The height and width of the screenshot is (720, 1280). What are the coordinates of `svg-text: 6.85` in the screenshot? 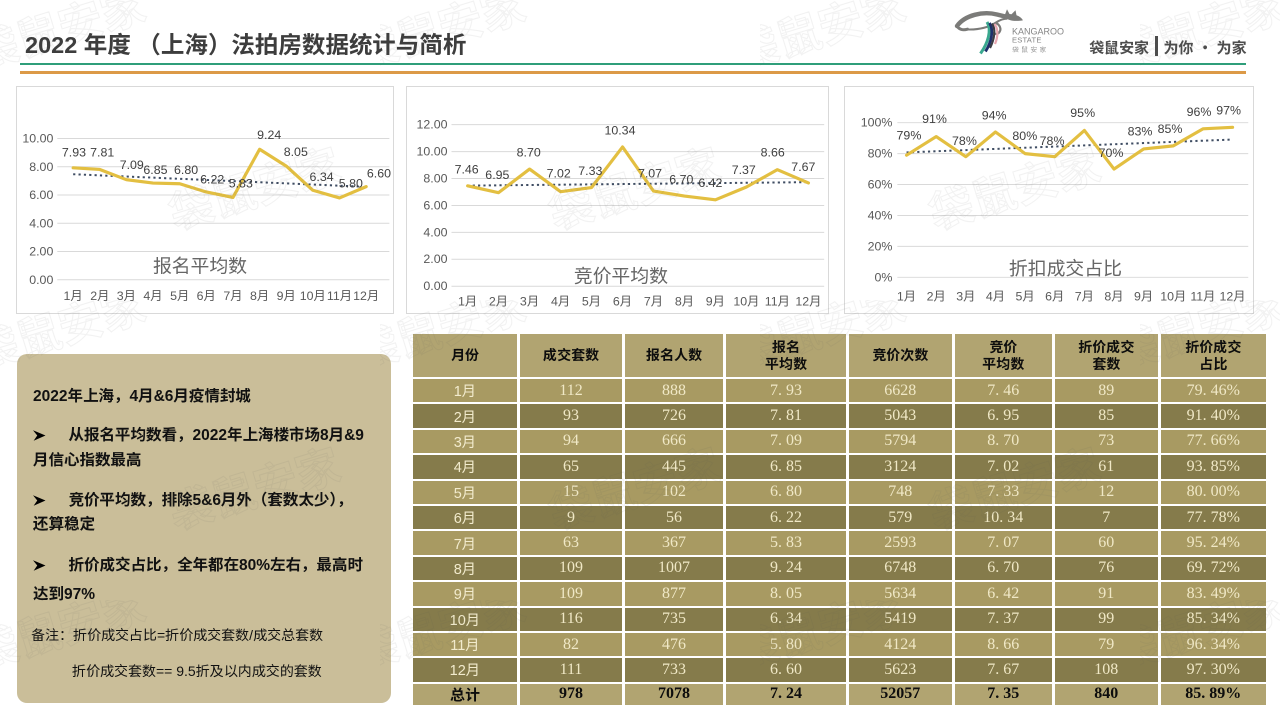 It's located at (155, 170).